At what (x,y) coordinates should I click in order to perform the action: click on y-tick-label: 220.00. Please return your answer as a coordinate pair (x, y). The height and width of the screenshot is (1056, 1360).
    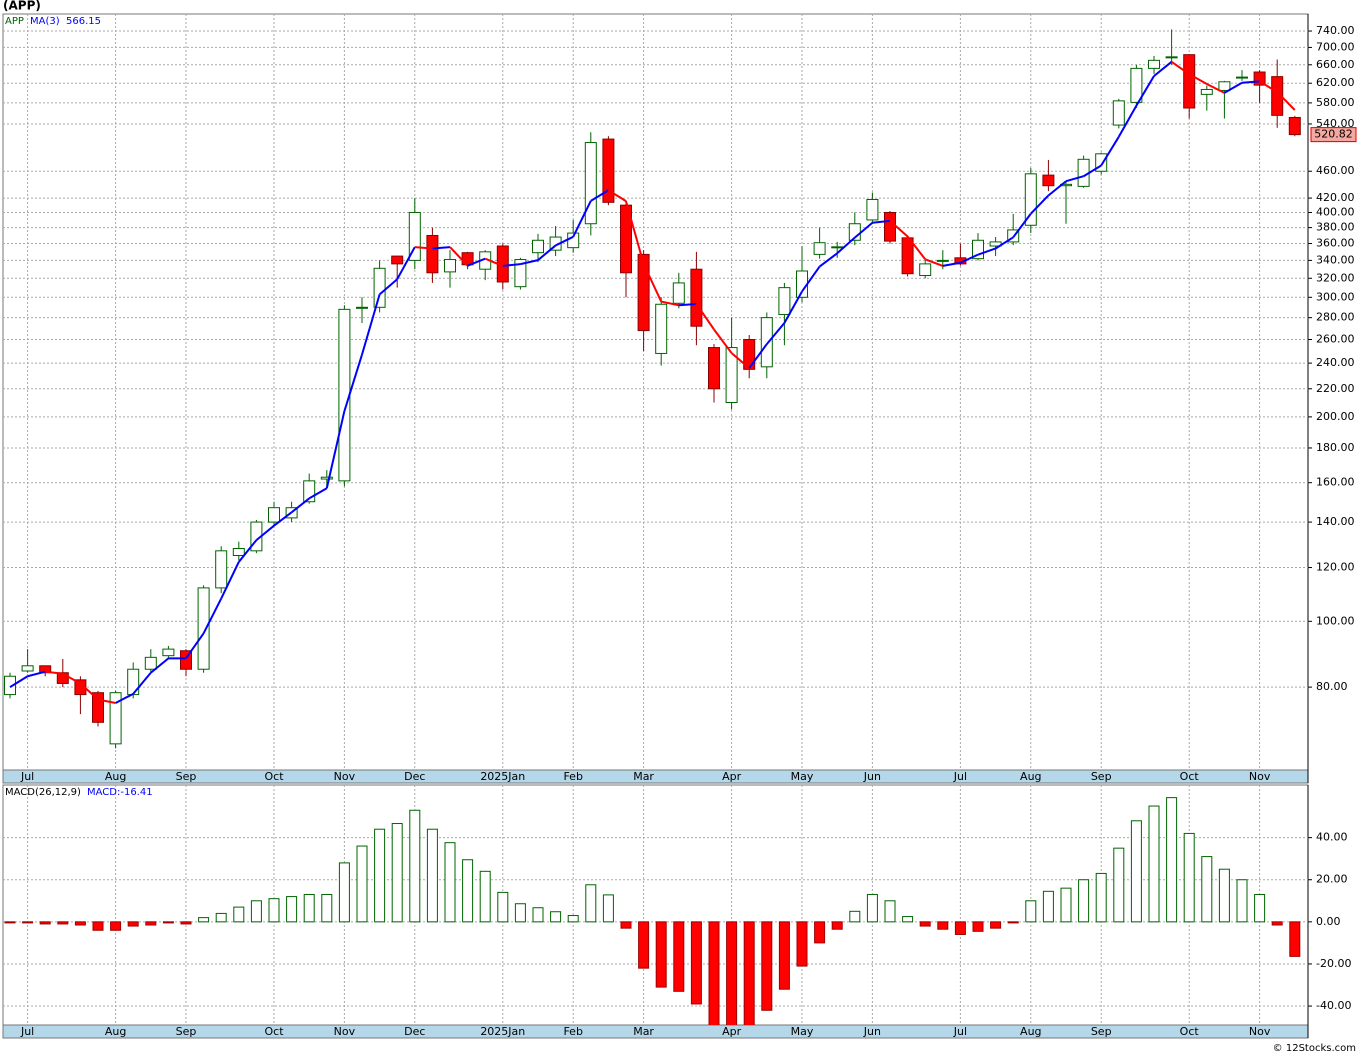
    Looking at the image, I should click on (1335, 388).